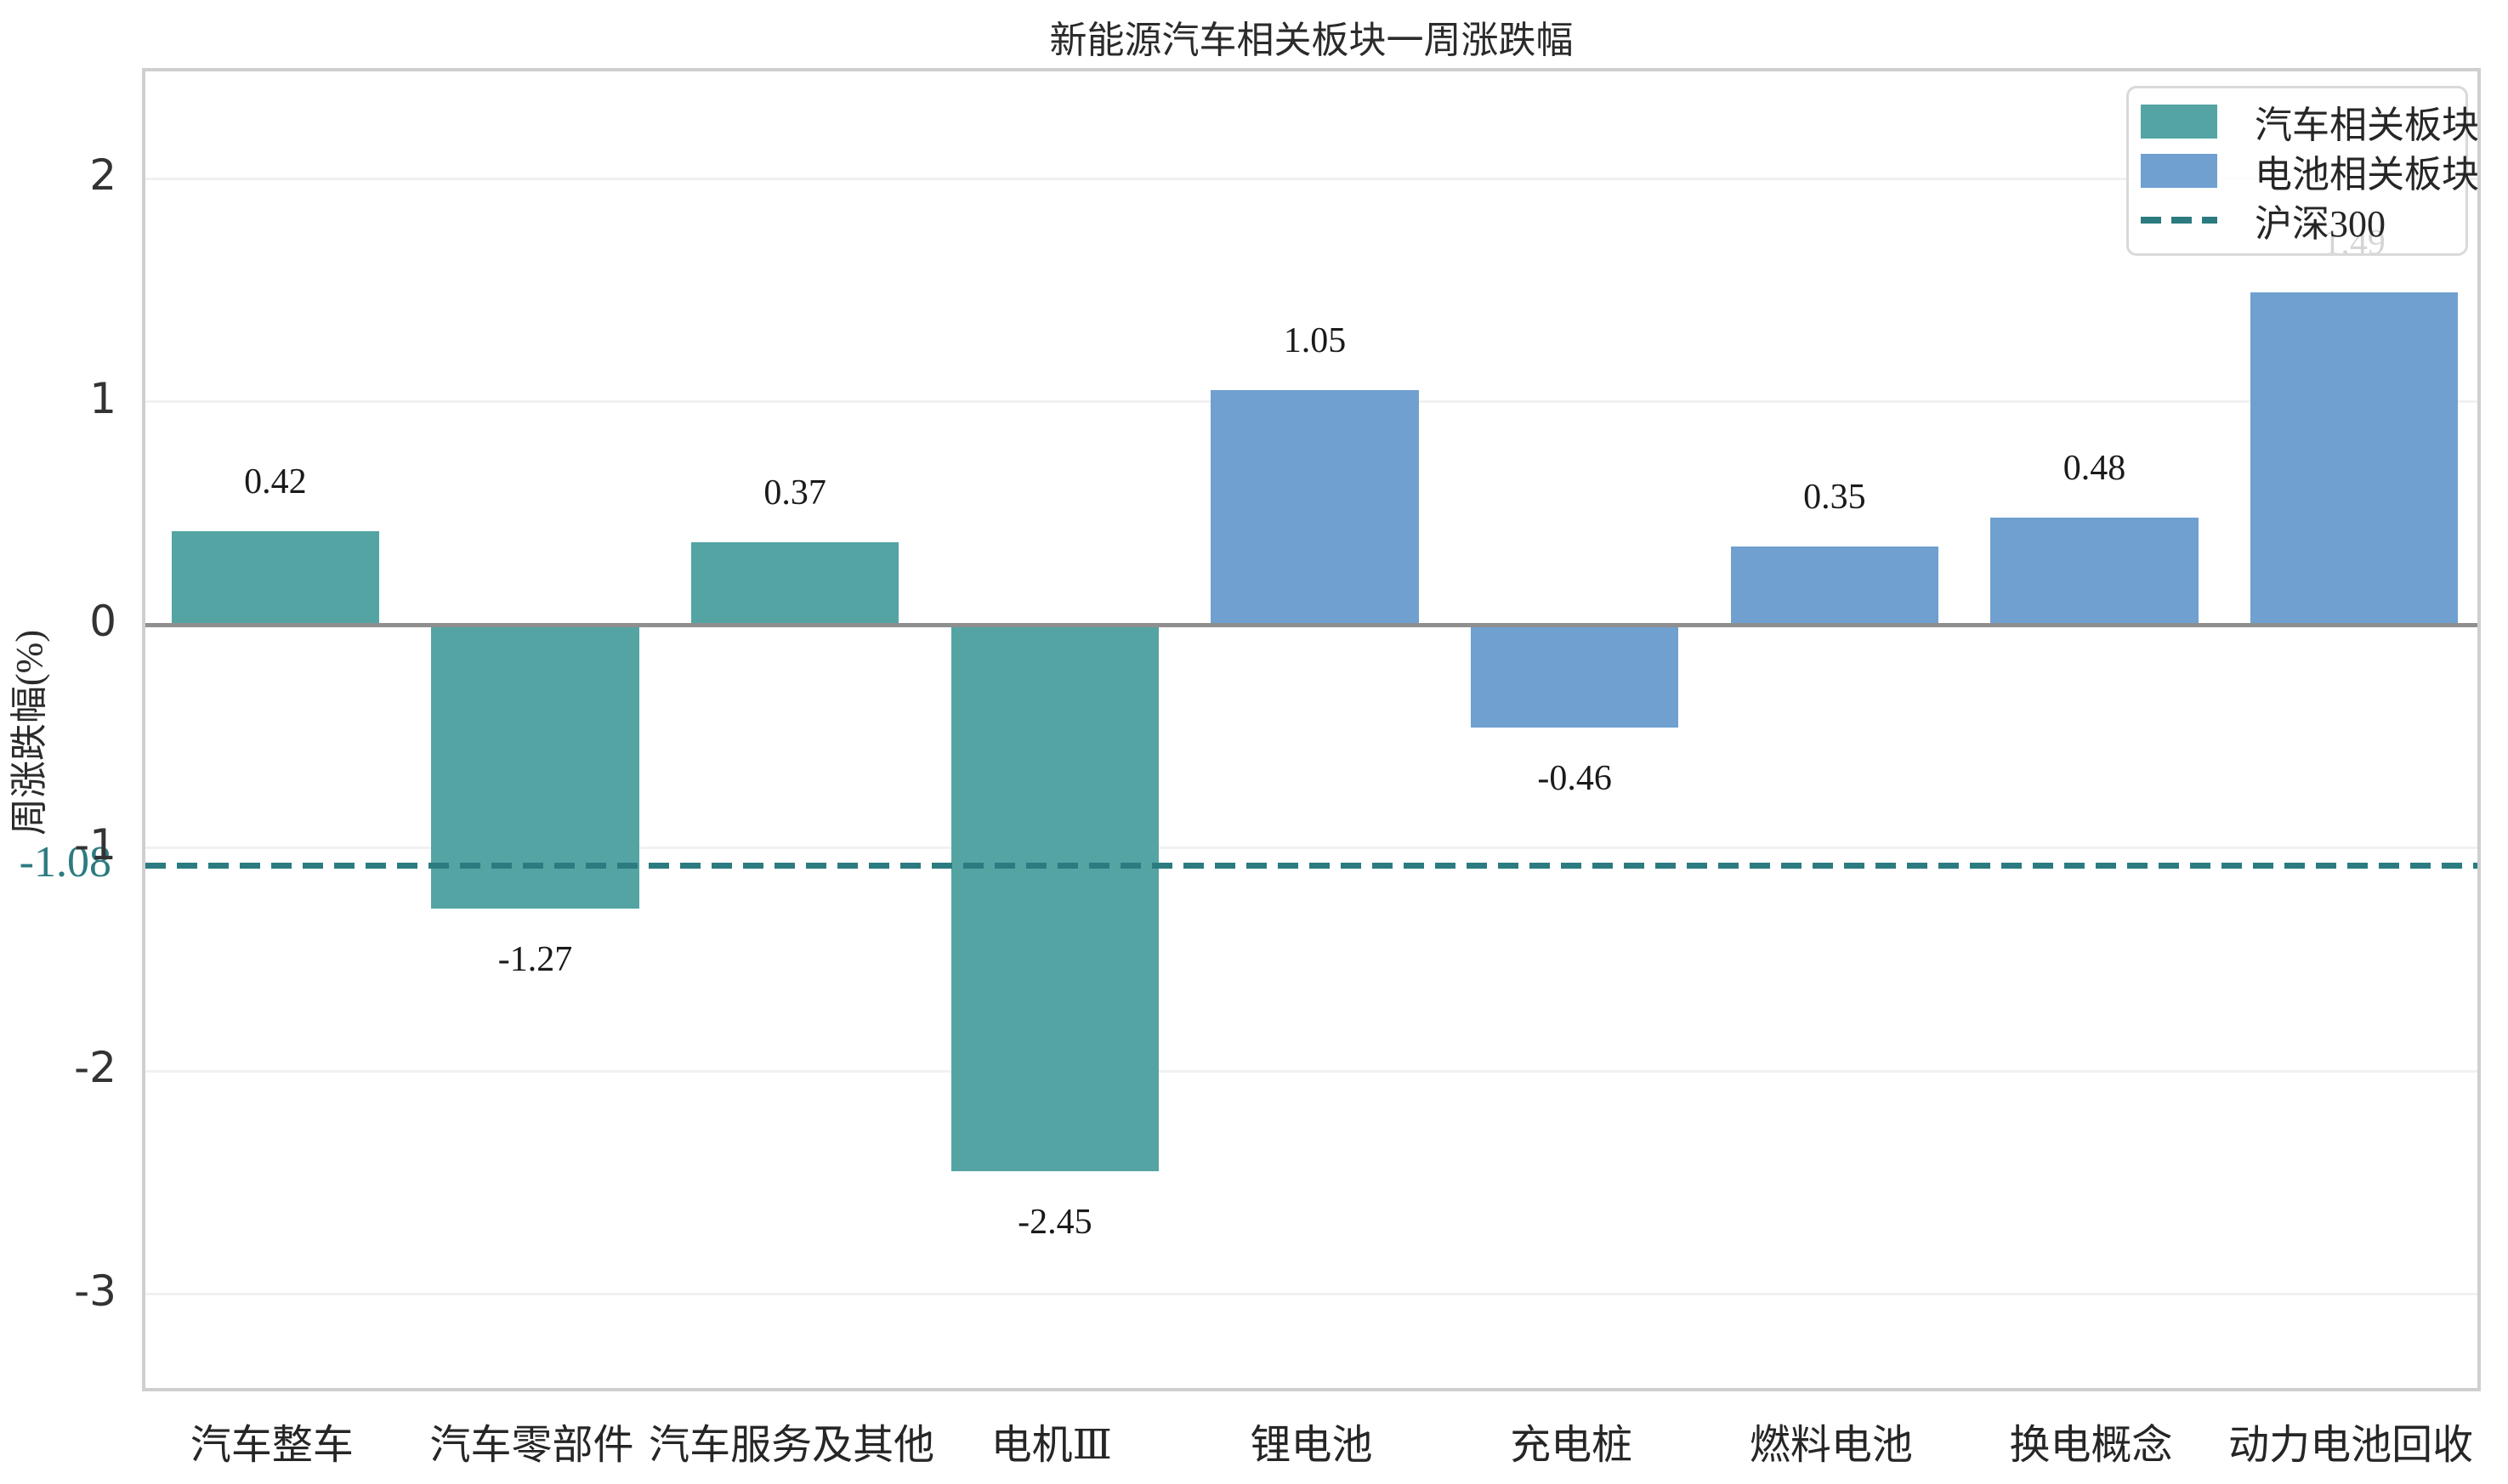 This screenshot has height=1484, width=2508. Describe the element at coordinates (275, 578) in the screenshot. I see `bar-汽车整车` at that location.